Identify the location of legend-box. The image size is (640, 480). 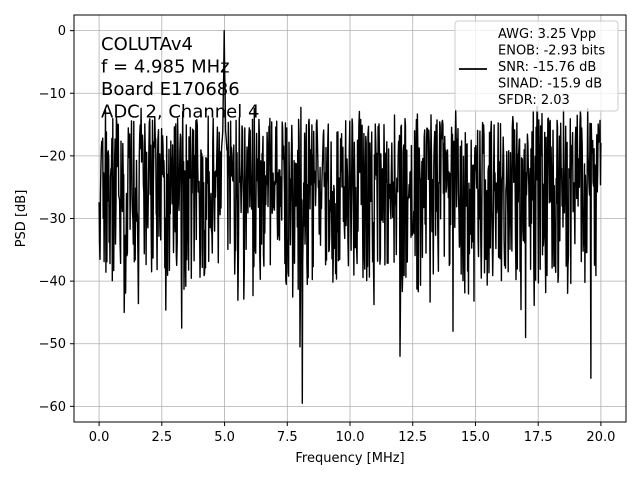
(536, 66).